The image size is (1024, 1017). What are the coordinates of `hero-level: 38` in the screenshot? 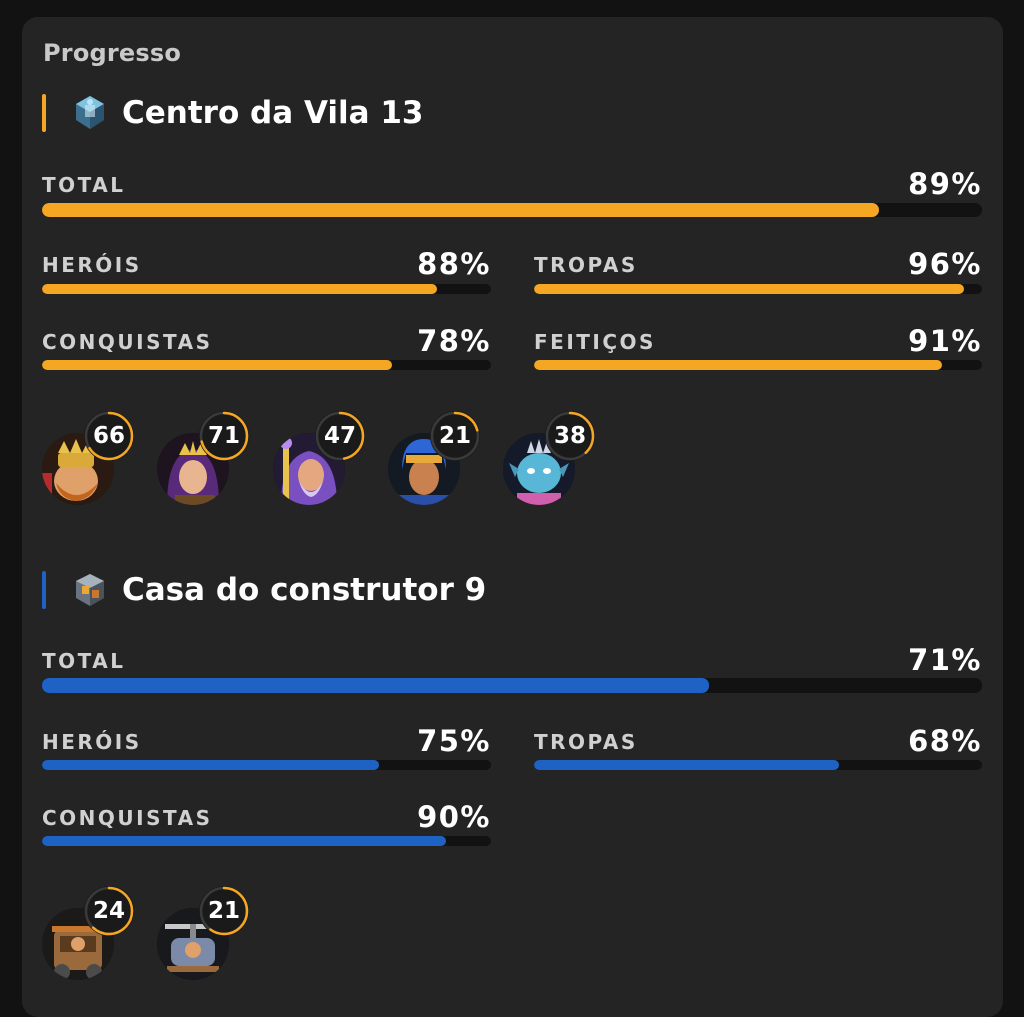 It's located at (569, 436).